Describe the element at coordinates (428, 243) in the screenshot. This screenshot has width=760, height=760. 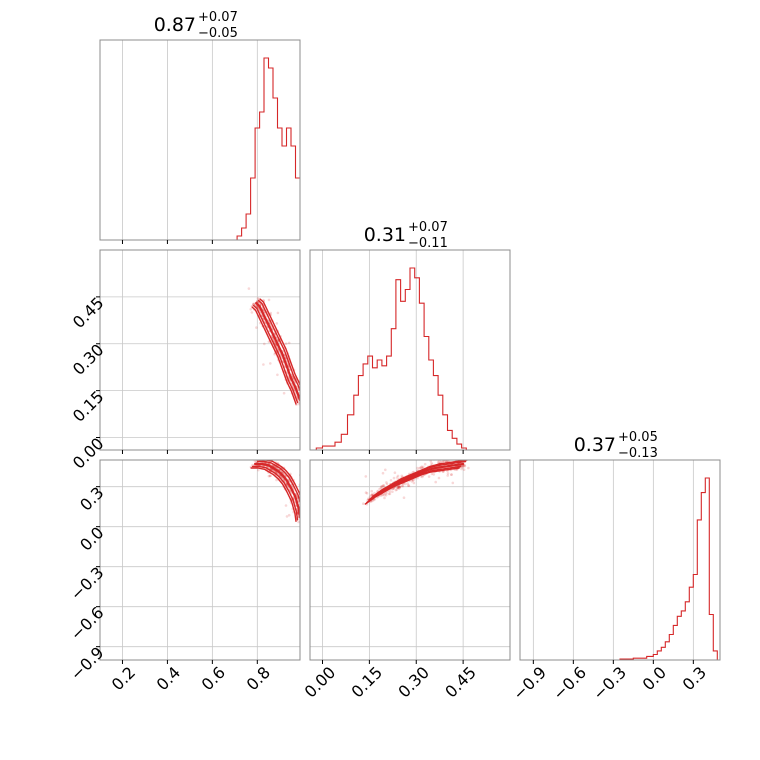
I see `title-minus-1: −0.11` at that location.